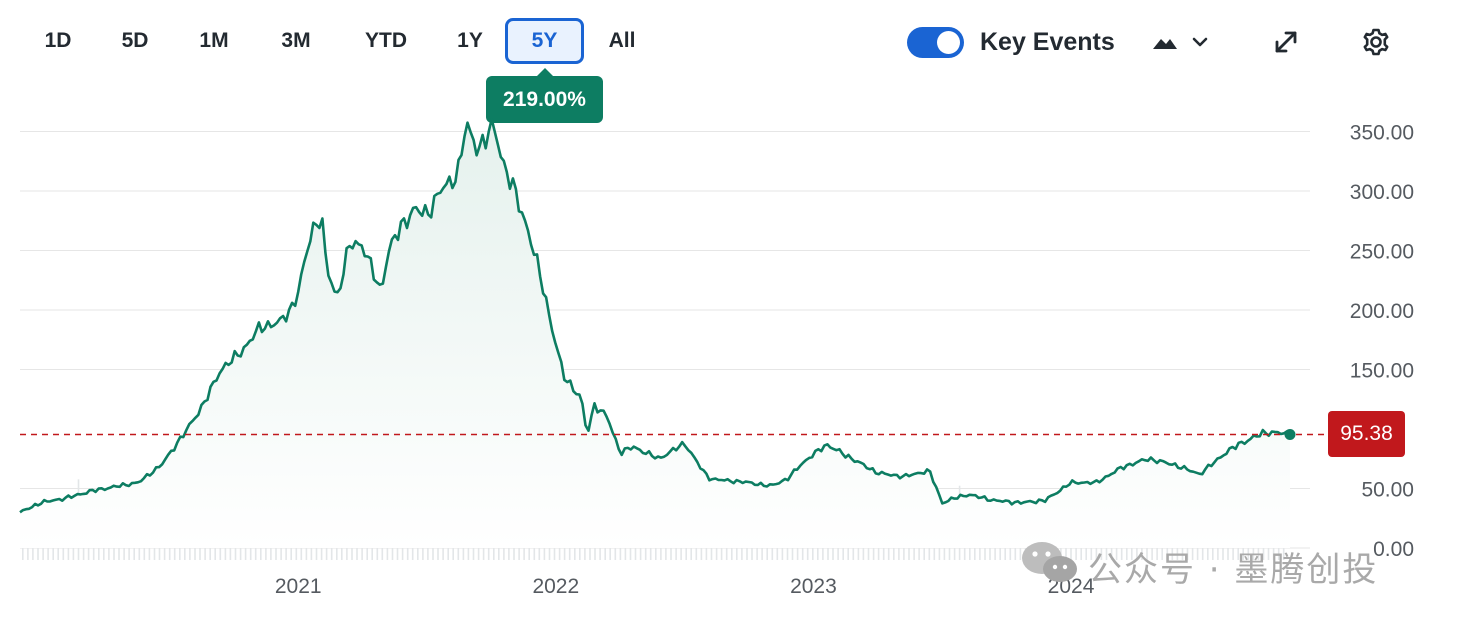 The width and height of the screenshot is (1462, 620). Describe the element at coordinates (1049, 562) in the screenshot. I see `wechat-icon` at that location.